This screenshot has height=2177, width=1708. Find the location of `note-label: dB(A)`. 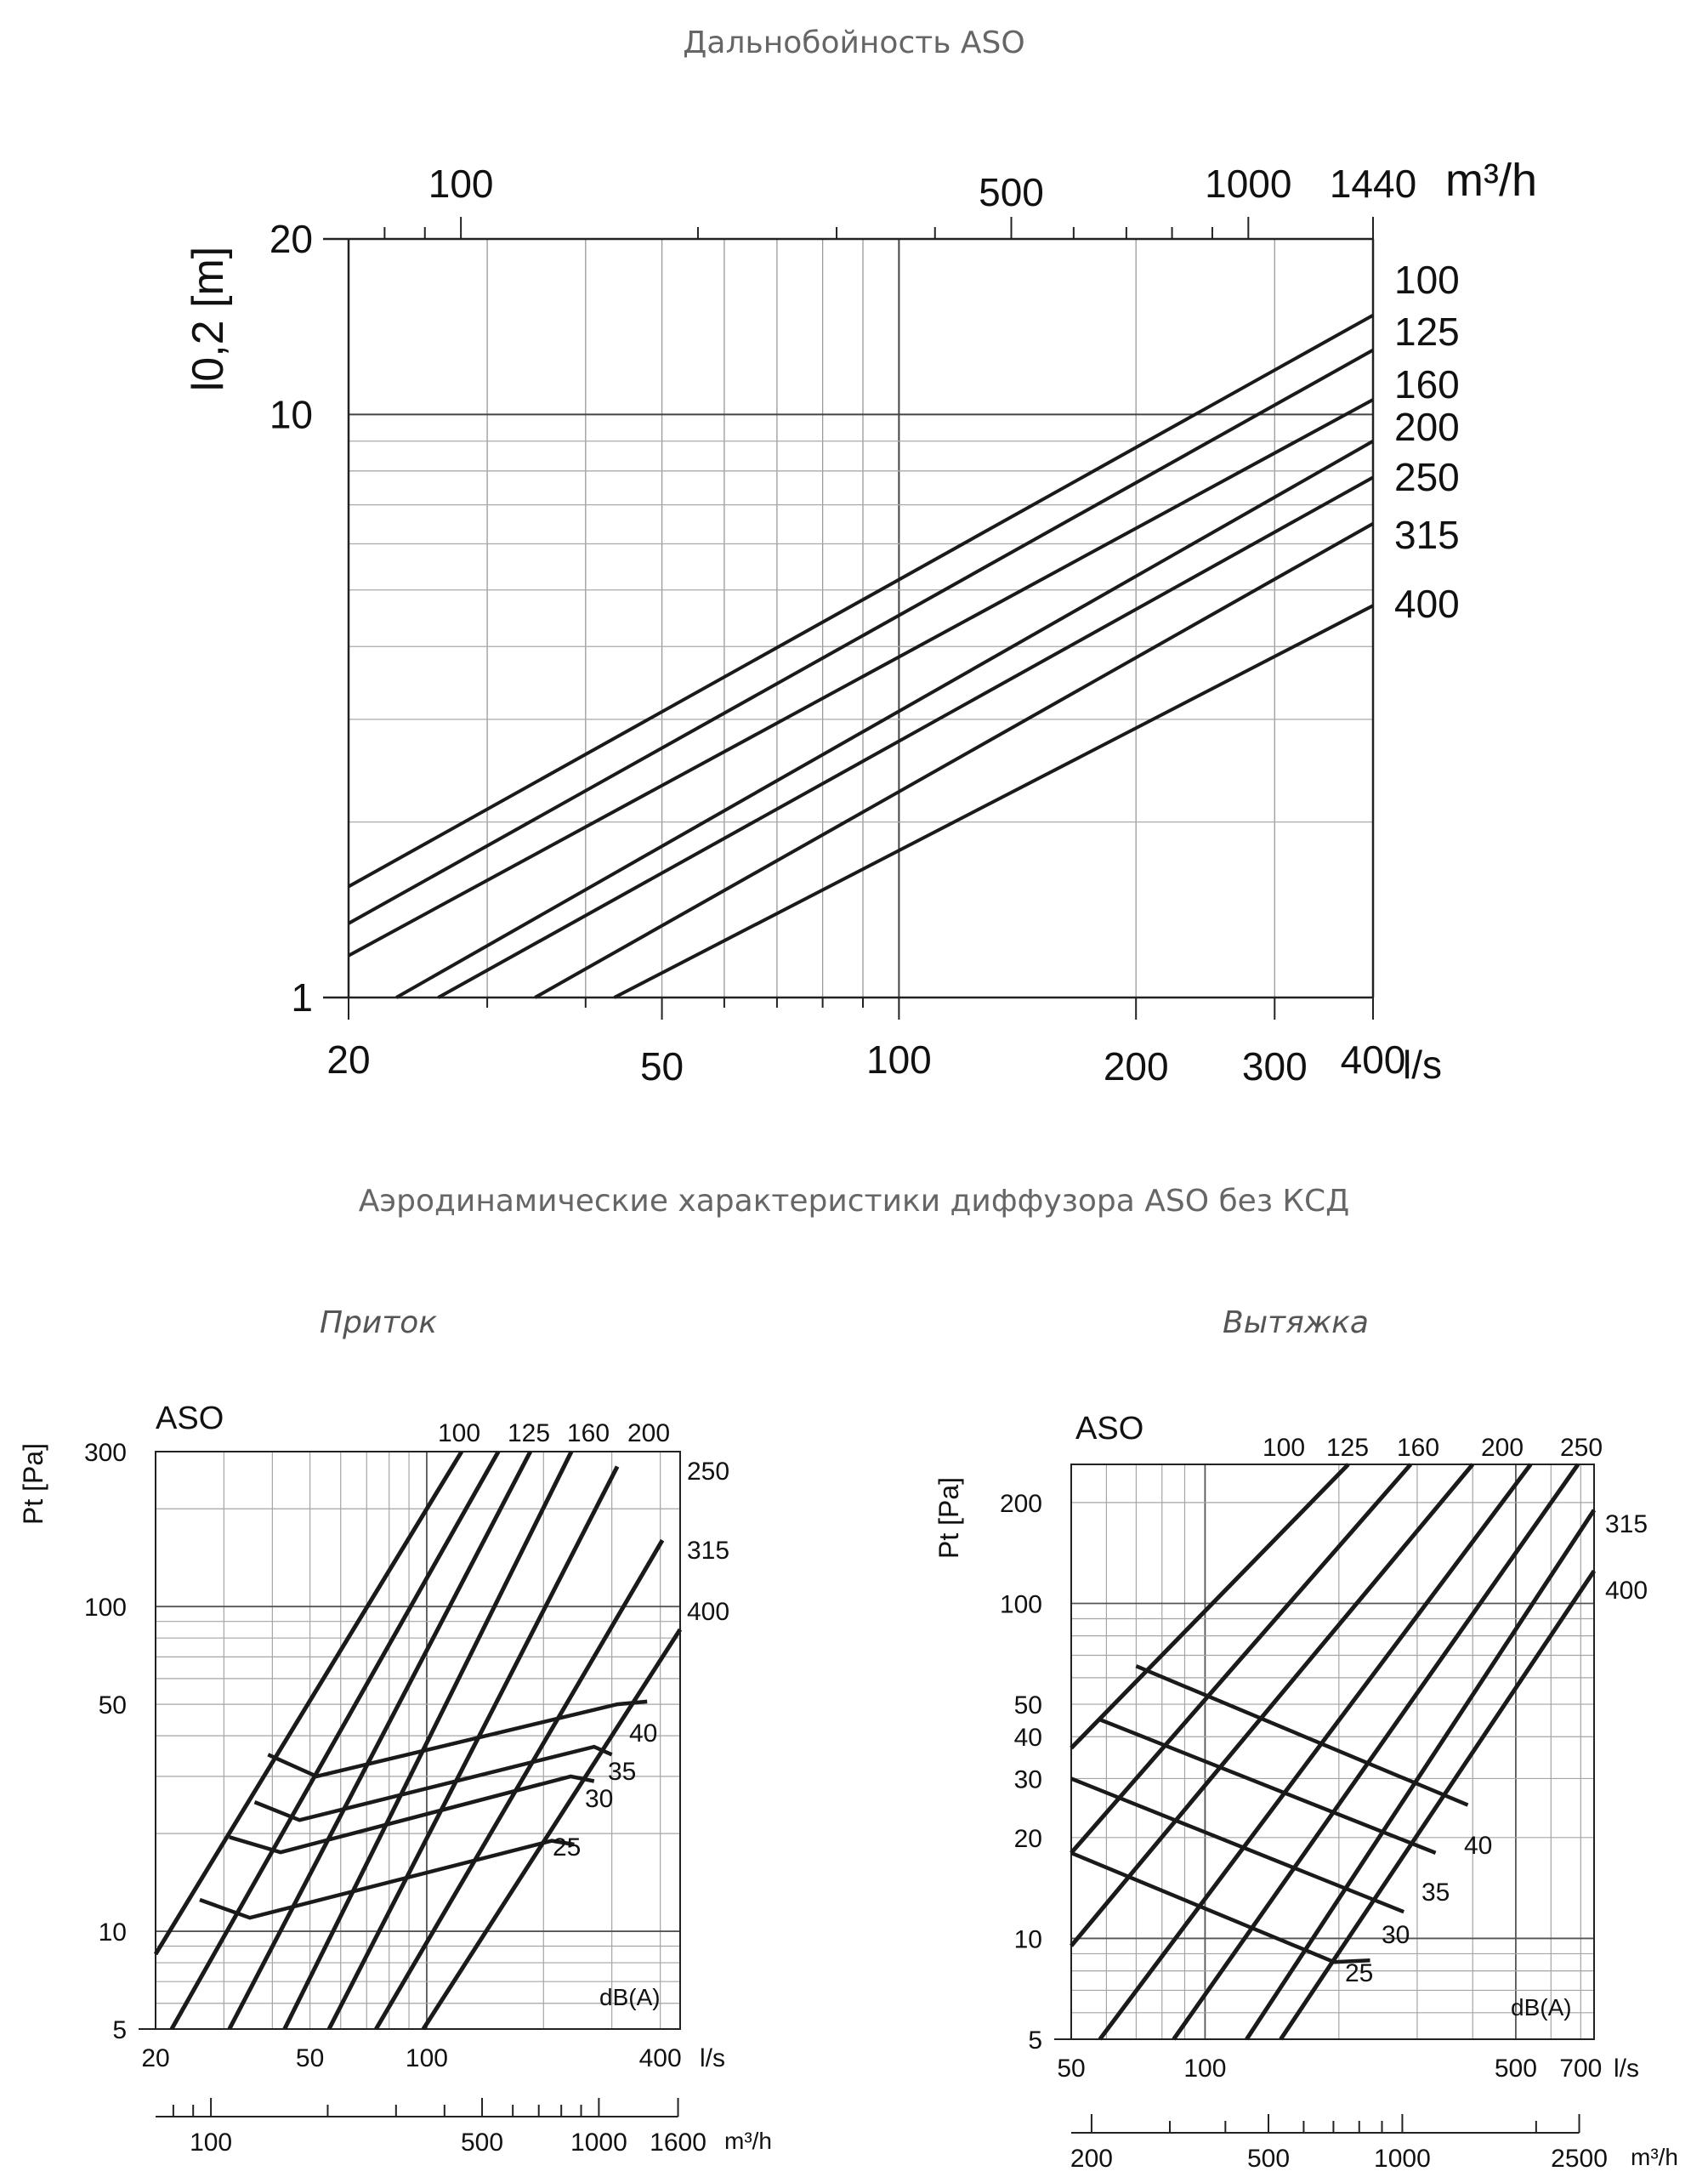

note-label: dB(A) is located at coordinates (630, 1997).